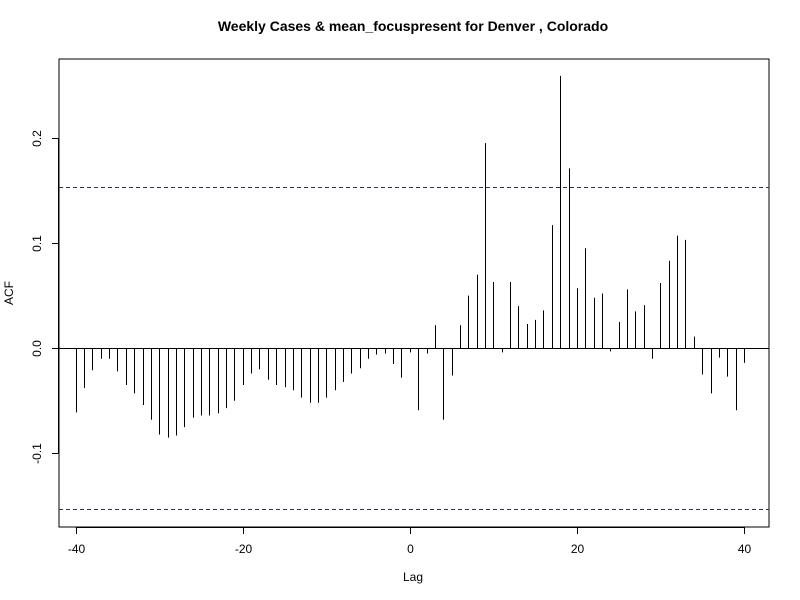 This screenshot has width=800, height=600. What do you see at coordinates (244, 549) in the screenshot?
I see `x-tick-label: -20` at bounding box center [244, 549].